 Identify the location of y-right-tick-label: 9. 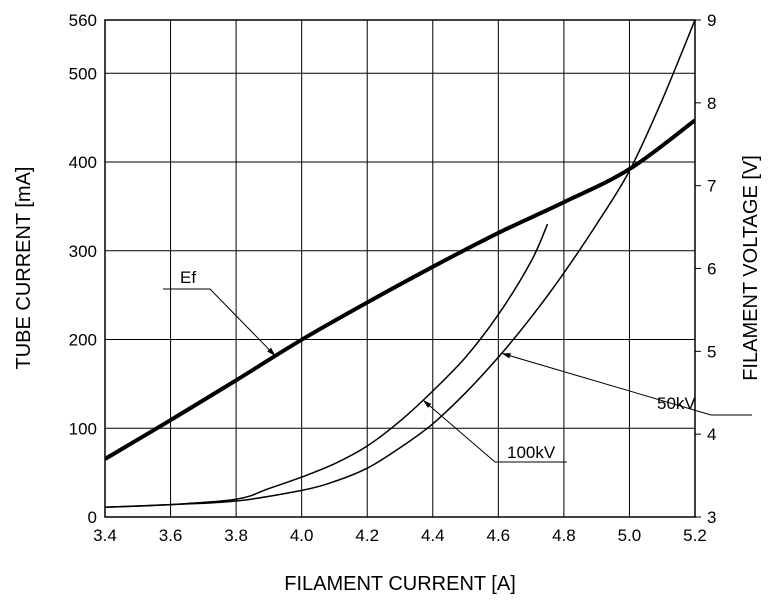
(711, 20).